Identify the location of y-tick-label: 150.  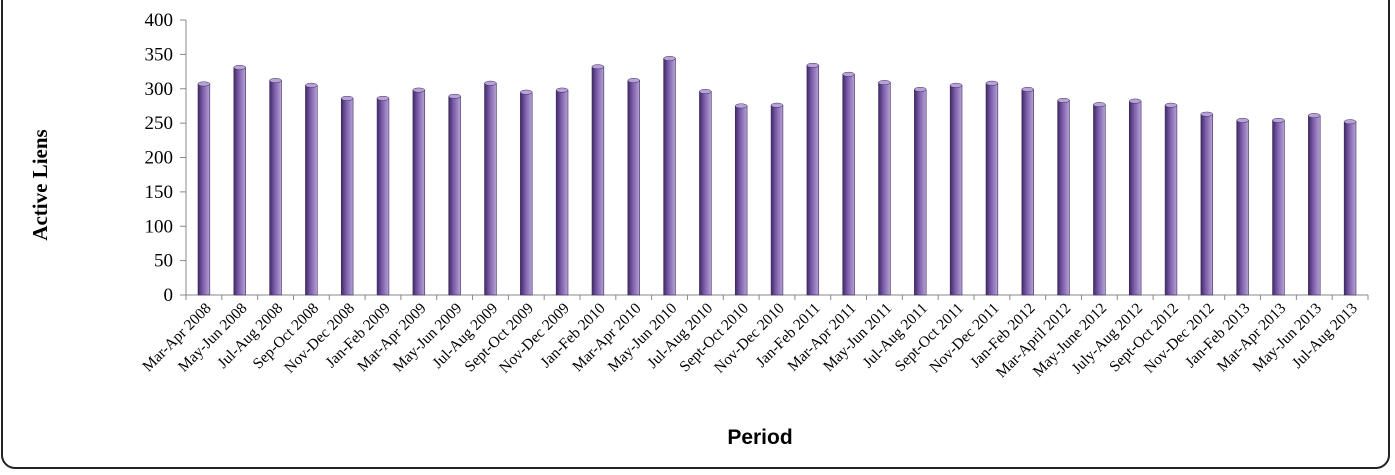
(159, 192).